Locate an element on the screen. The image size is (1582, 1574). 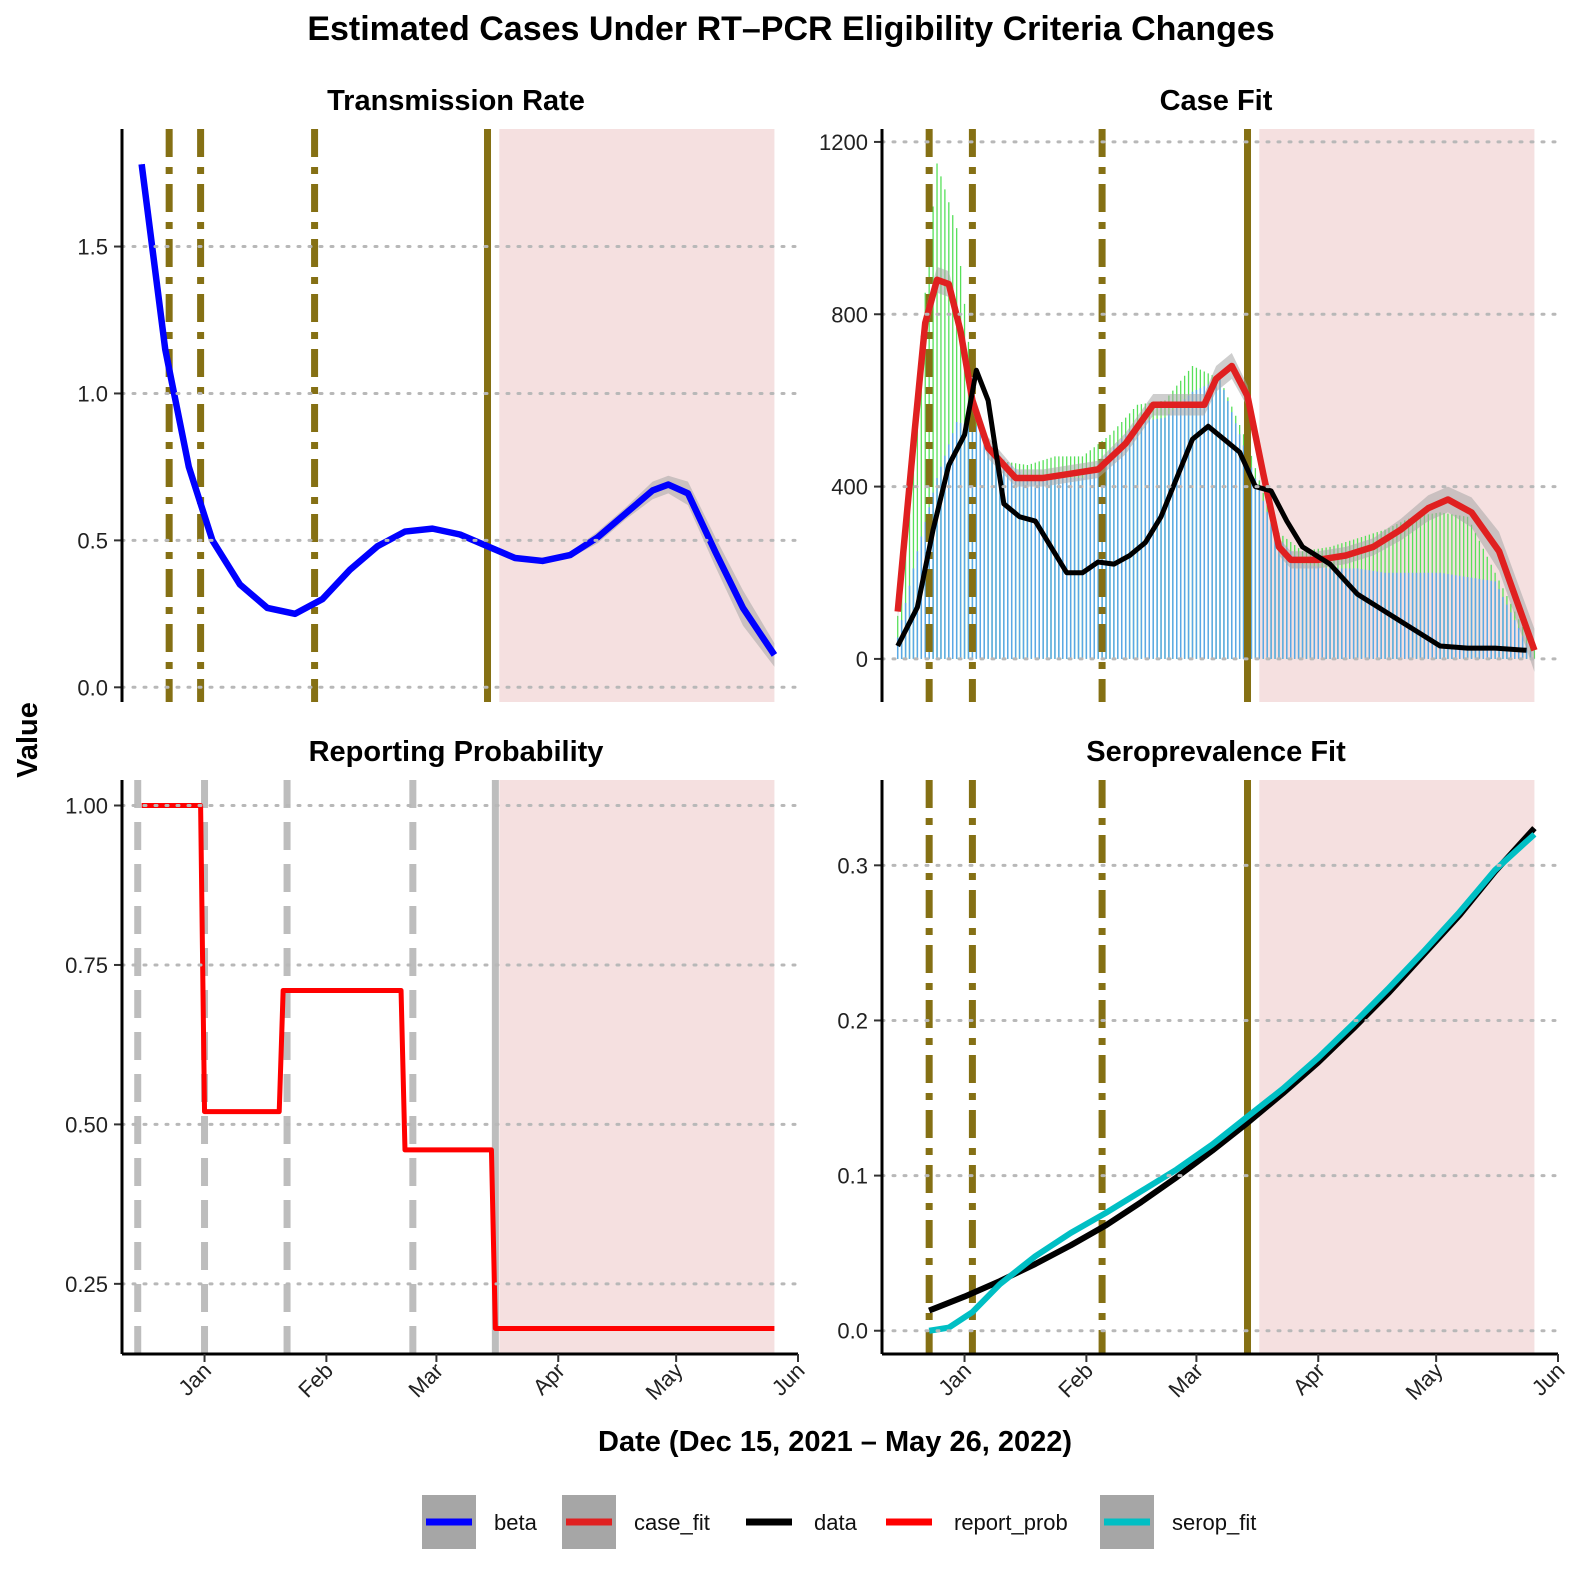
legend-label: report_prob is located at coordinates (1011, 1522).